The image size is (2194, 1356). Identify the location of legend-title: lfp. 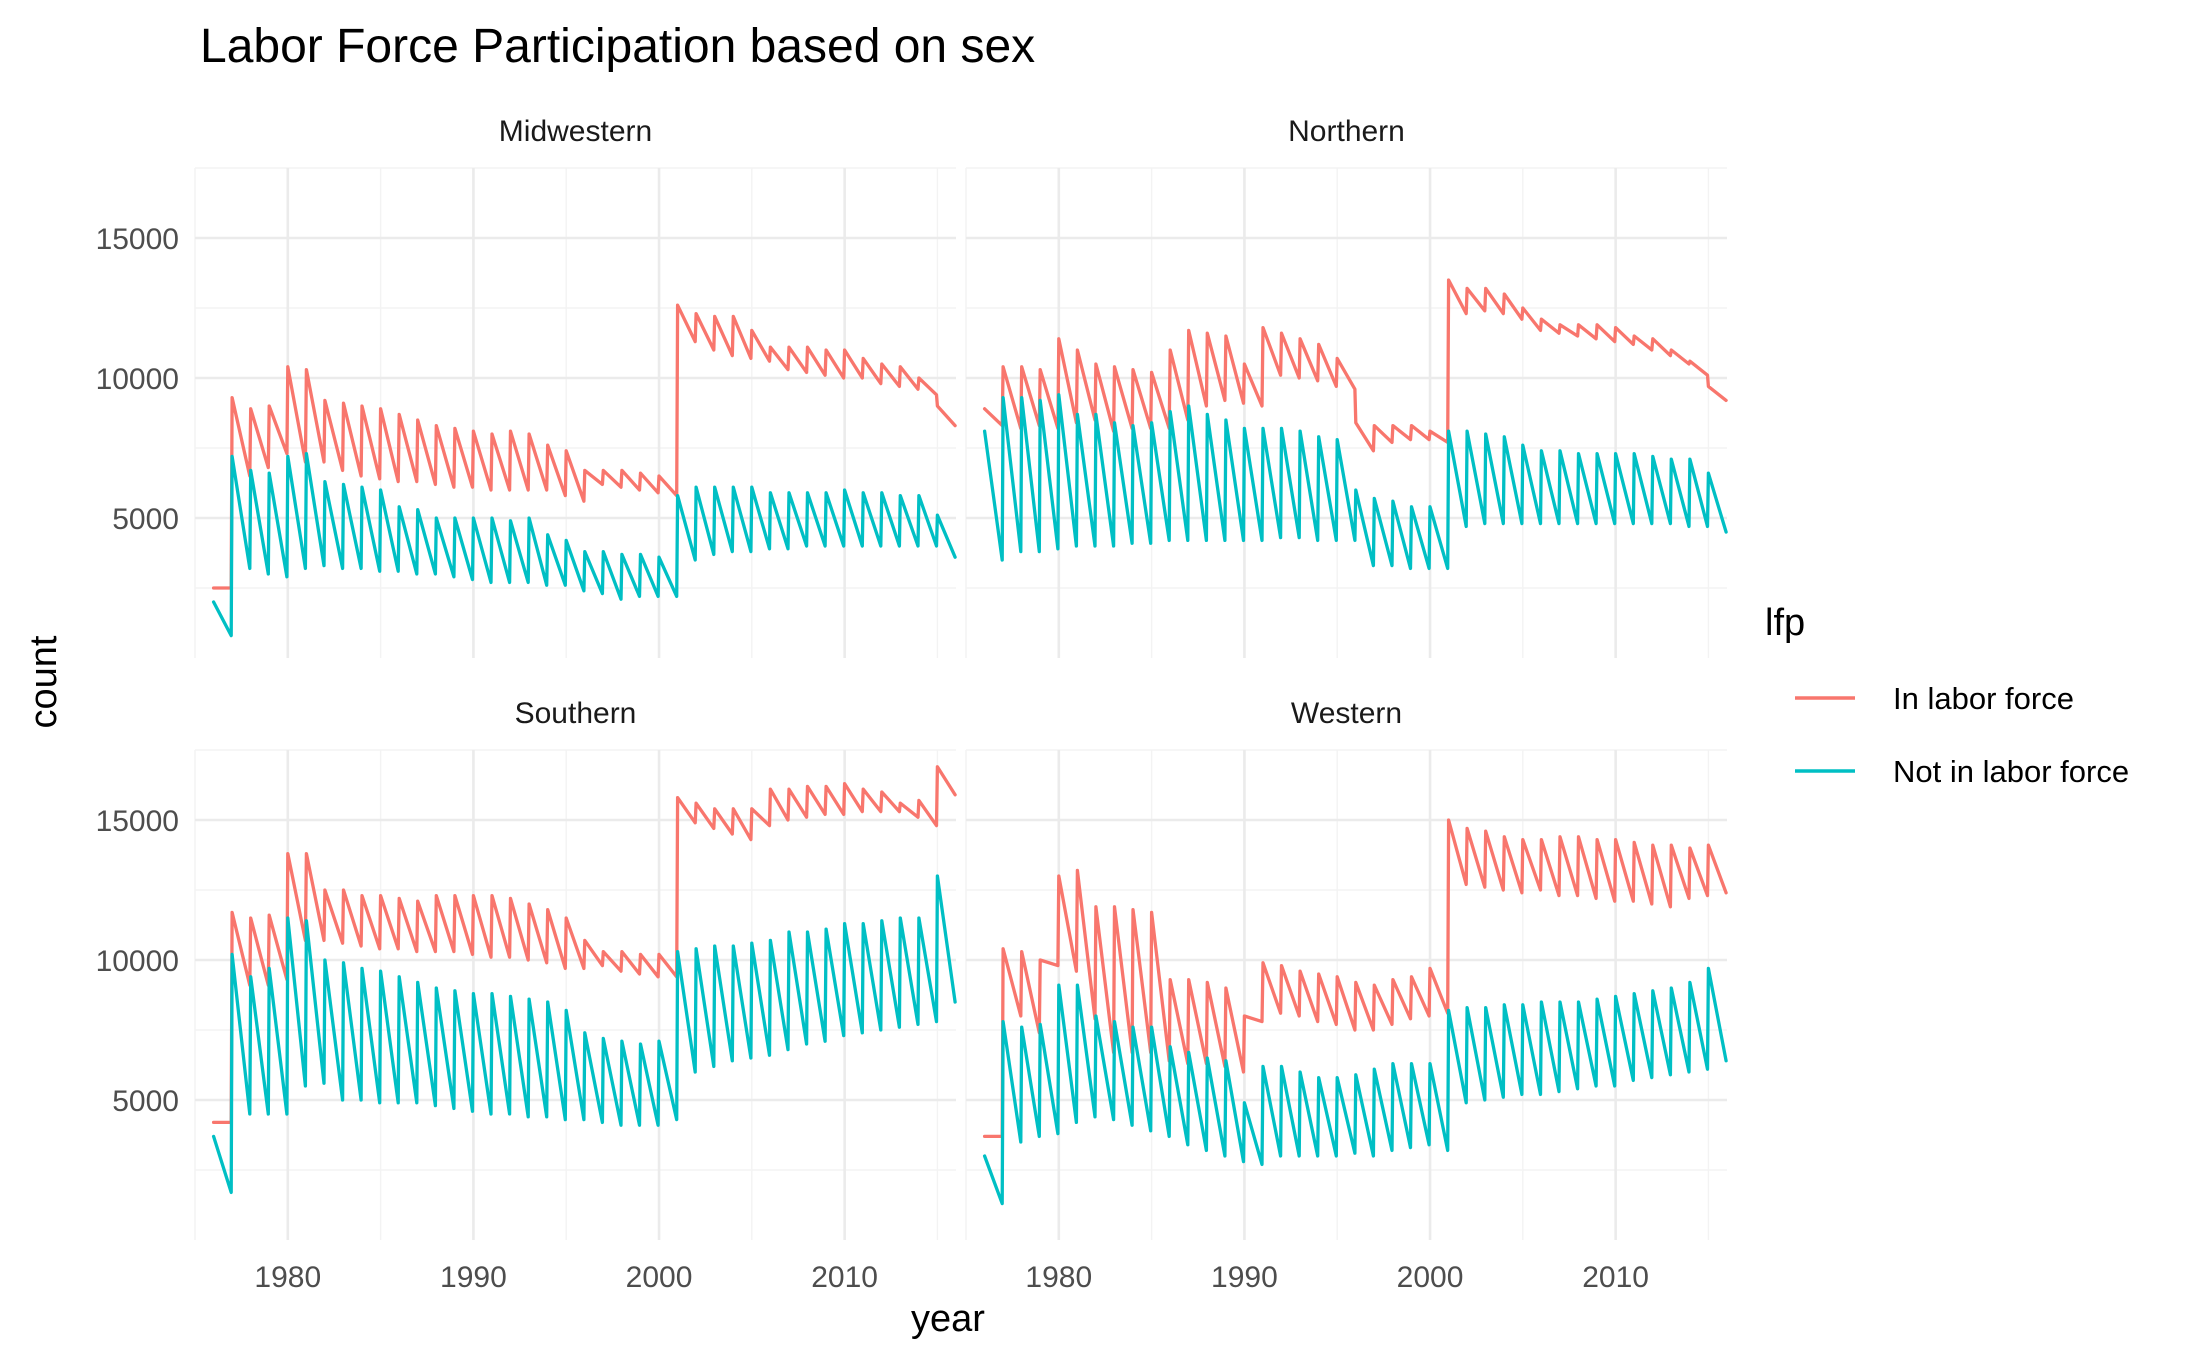
(1785, 623).